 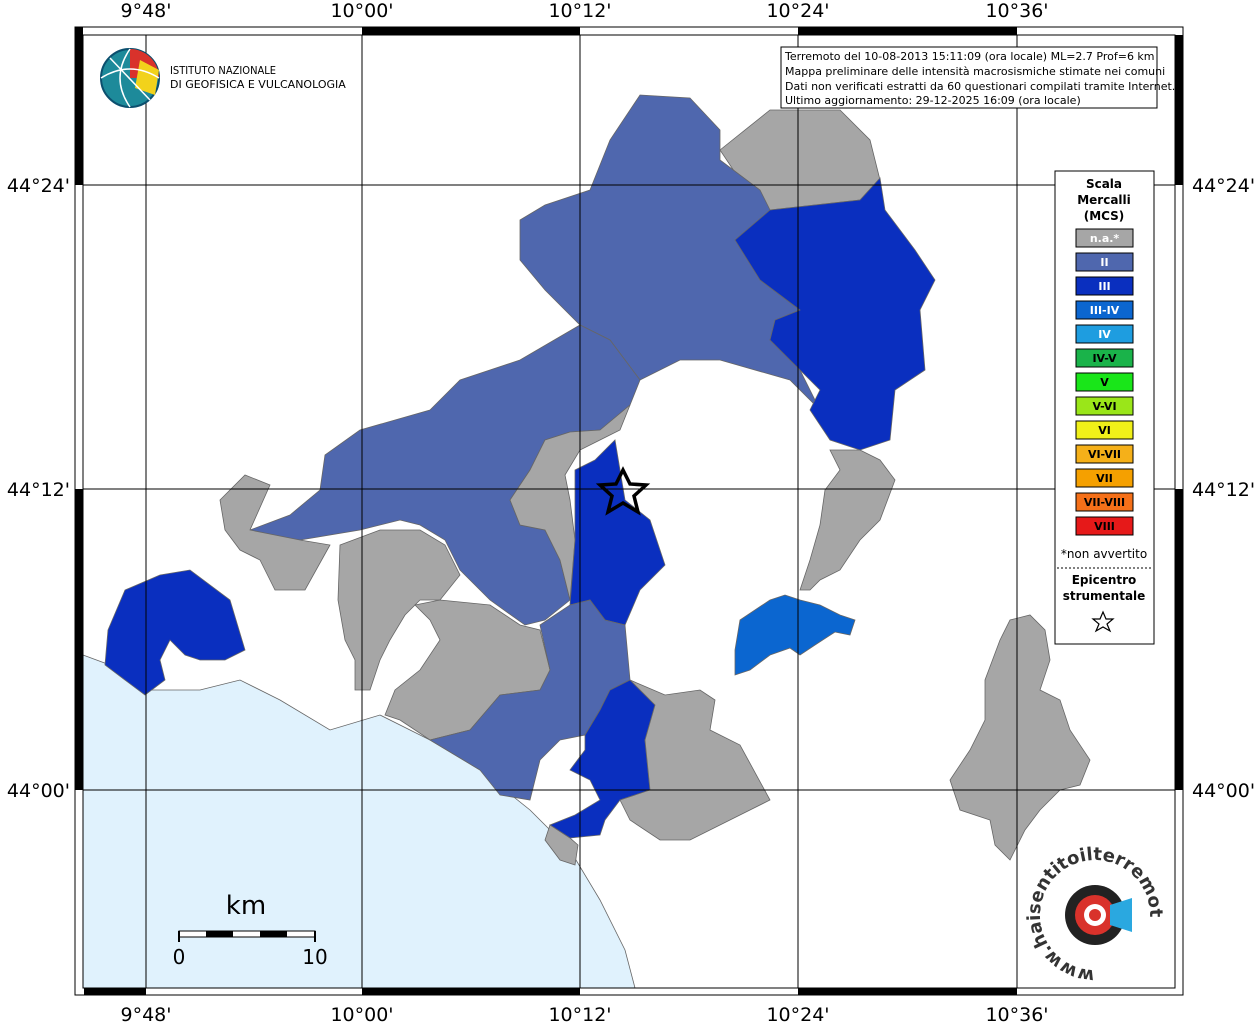 I want to click on legend-title: Scala, so click(x=1104, y=184).